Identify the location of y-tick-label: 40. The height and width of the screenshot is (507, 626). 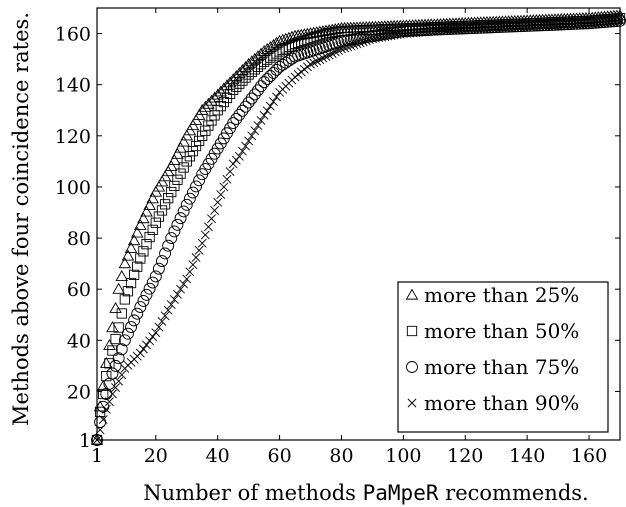
(79, 341).